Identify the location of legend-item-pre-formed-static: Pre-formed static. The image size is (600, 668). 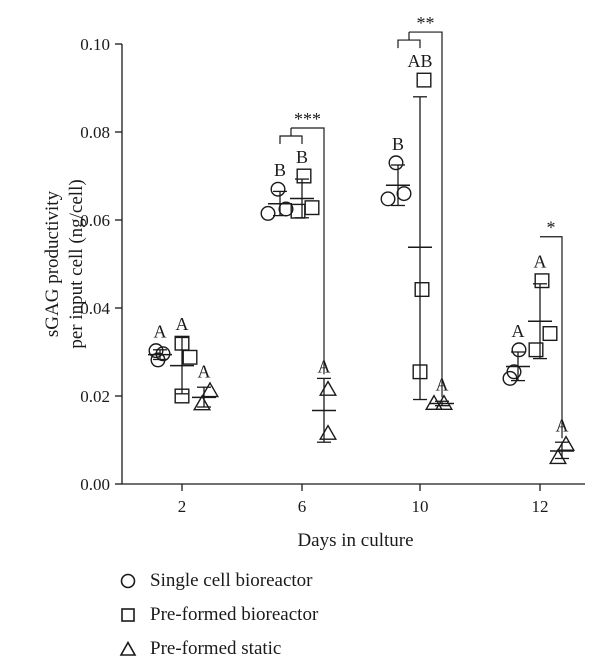
(218, 649).